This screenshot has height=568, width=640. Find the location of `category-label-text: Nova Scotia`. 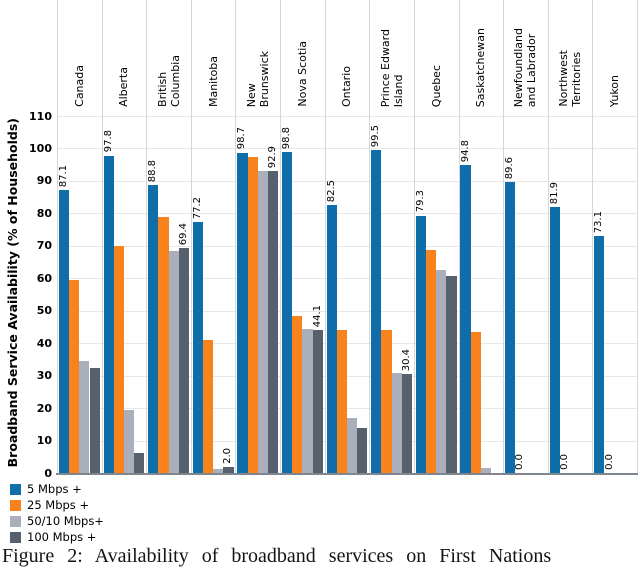

category-label-text: Nova Scotia is located at coordinates (302, 74).